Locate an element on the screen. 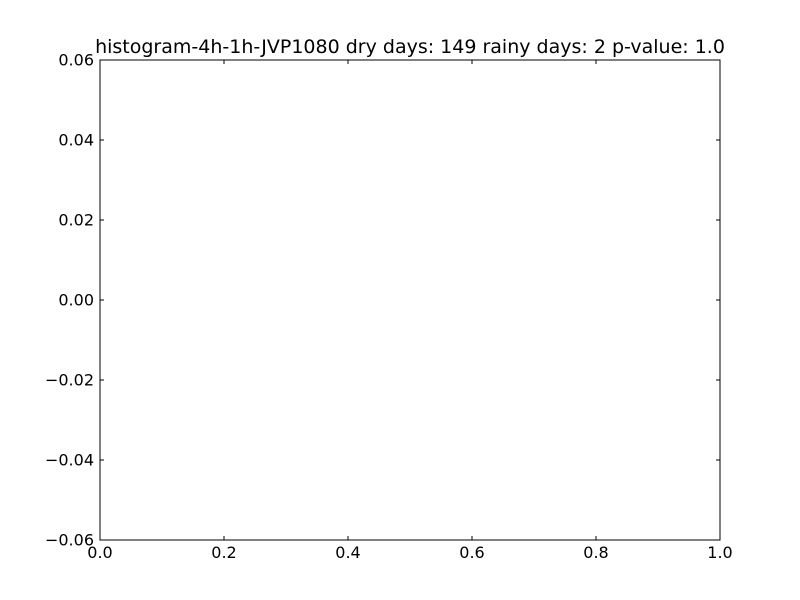 The image size is (800, 600). y-tick-label: 0.00 is located at coordinates (76, 300).